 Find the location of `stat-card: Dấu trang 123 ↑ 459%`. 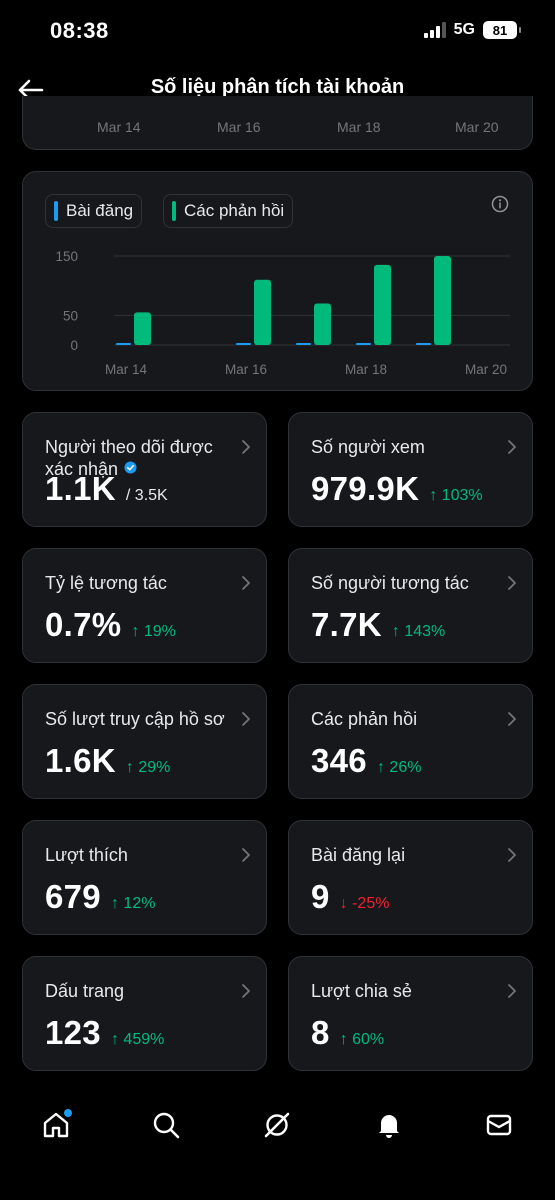

stat-card: Dấu trang 123 ↑ 459% is located at coordinates (144, 1013).